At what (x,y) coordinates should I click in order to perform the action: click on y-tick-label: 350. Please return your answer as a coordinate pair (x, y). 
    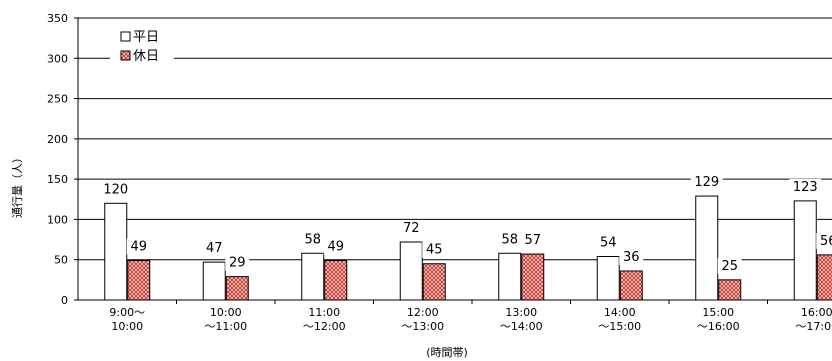
    Looking at the image, I should click on (57, 18).